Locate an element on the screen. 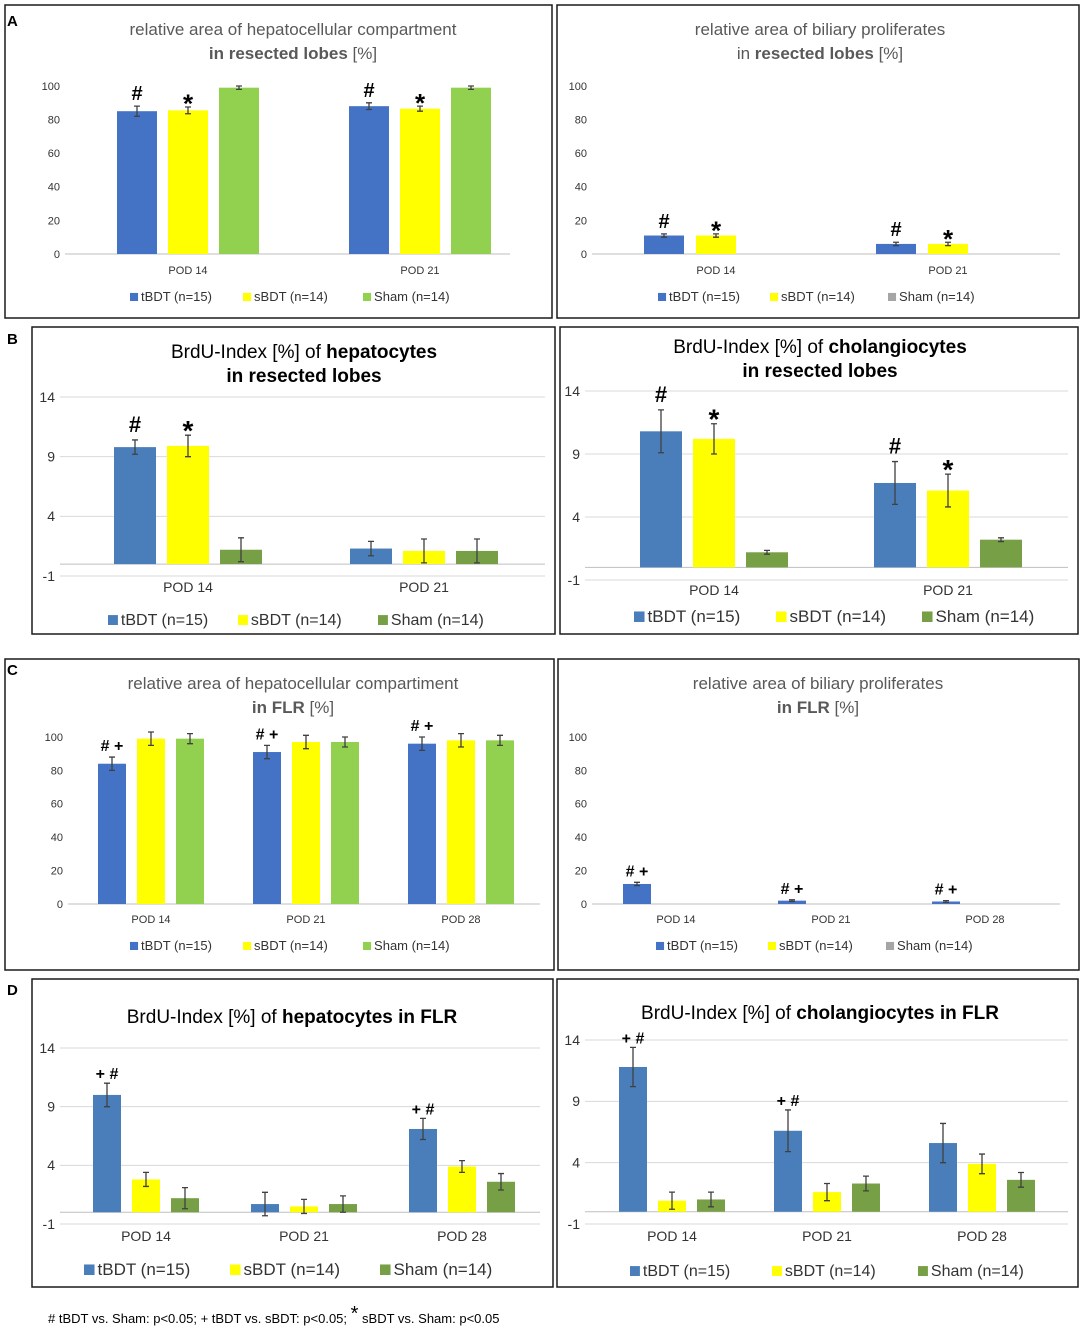  panel-letter-C: C is located at coordinates (12, 670).